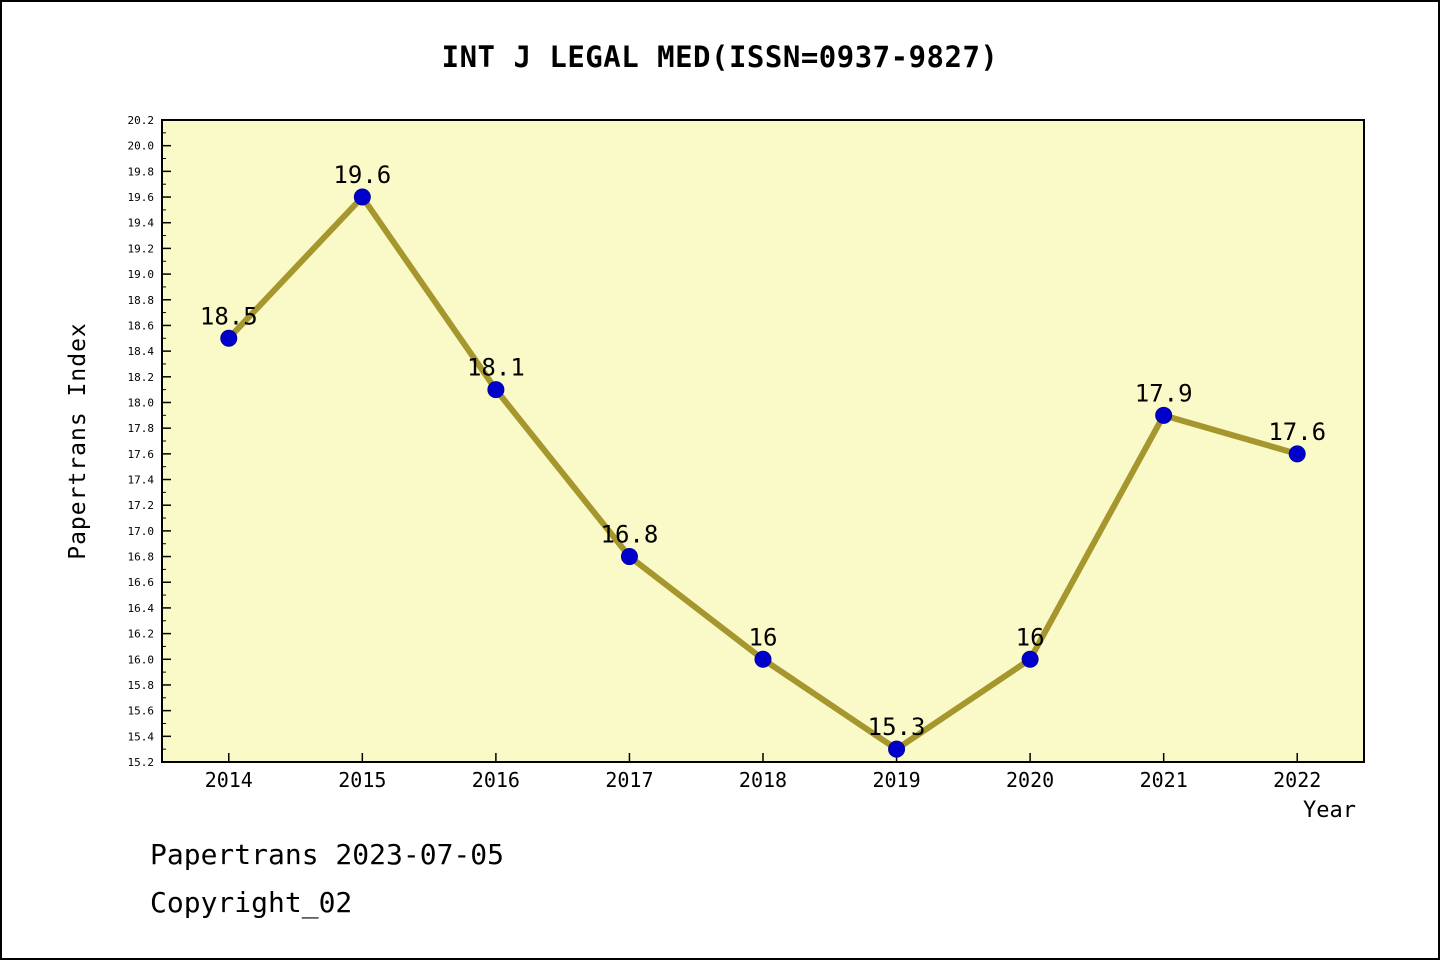  I want to click on y-tick-label: 15.4, so click(141, 736).